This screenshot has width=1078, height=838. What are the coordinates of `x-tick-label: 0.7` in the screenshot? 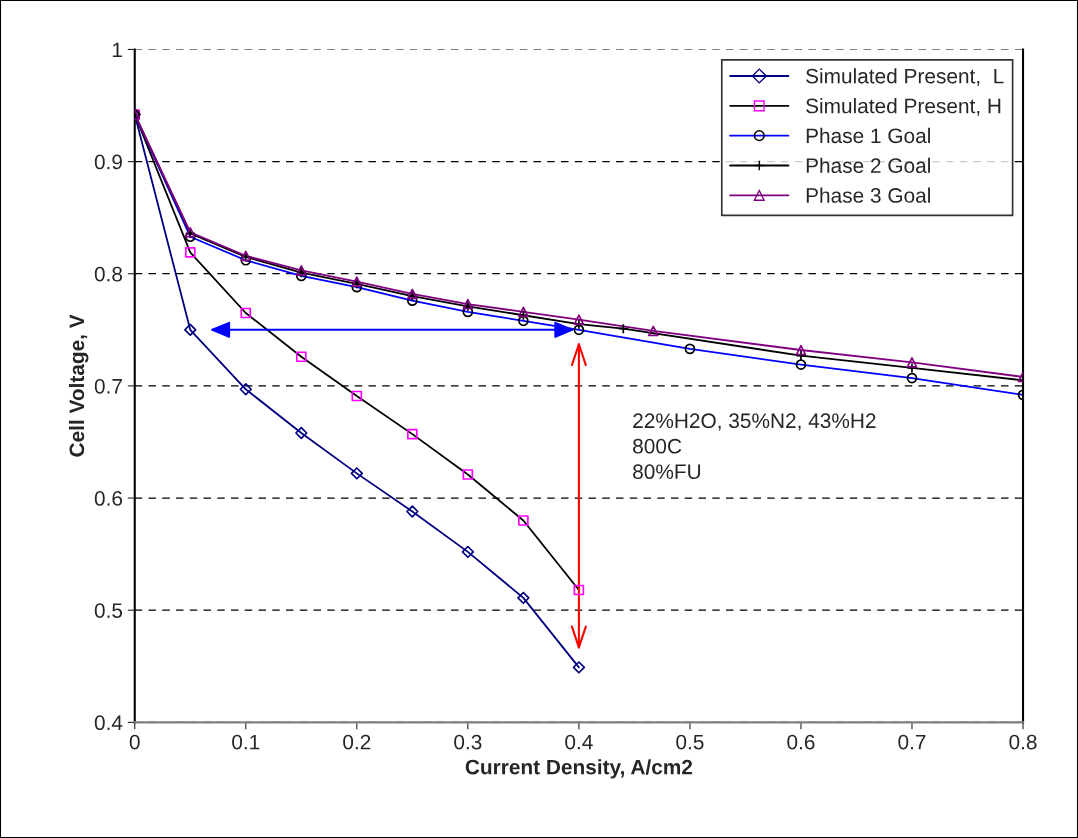 It's located at (912, 742).